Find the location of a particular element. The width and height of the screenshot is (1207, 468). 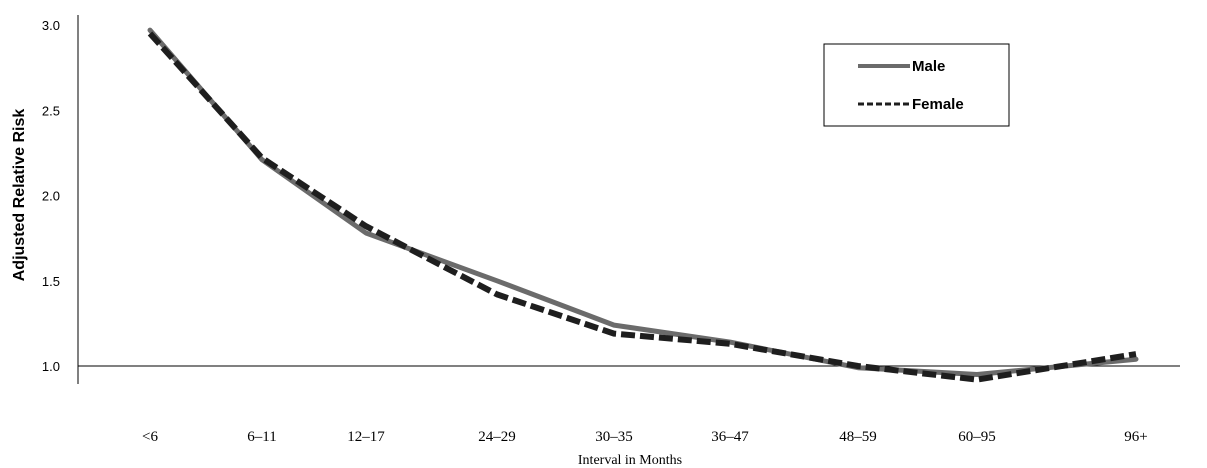

x-tick-label: 60–95 is located at coordinates (977, 437).